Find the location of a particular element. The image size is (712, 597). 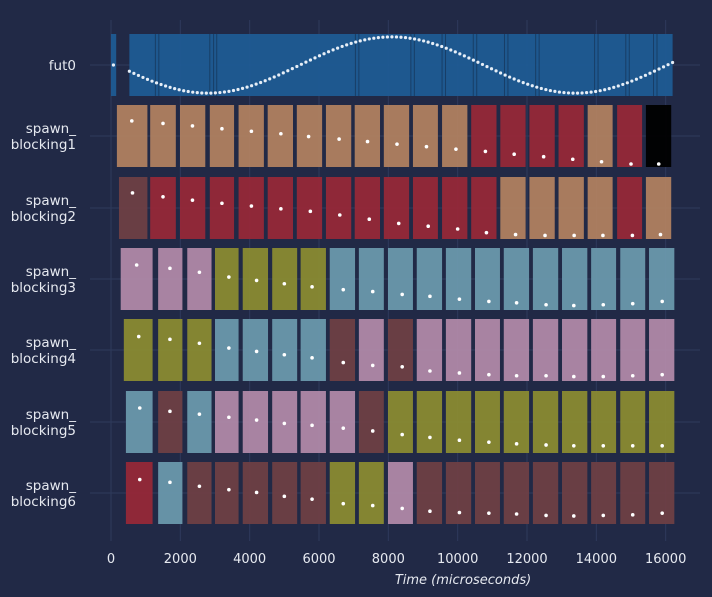

row-label-spawn_blocking6-1: blocking6 is located at coordinates (43, 502).